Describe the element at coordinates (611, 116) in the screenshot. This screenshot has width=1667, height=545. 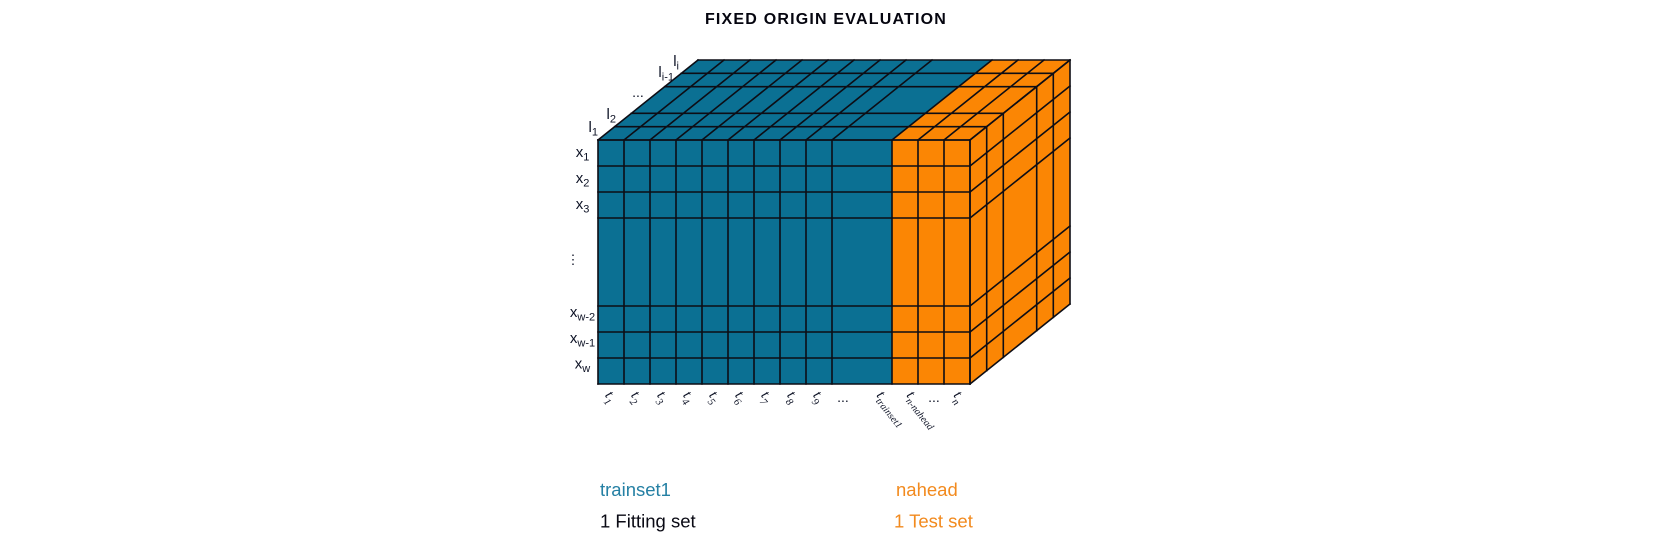
I see `svg-text: l2` at that location.